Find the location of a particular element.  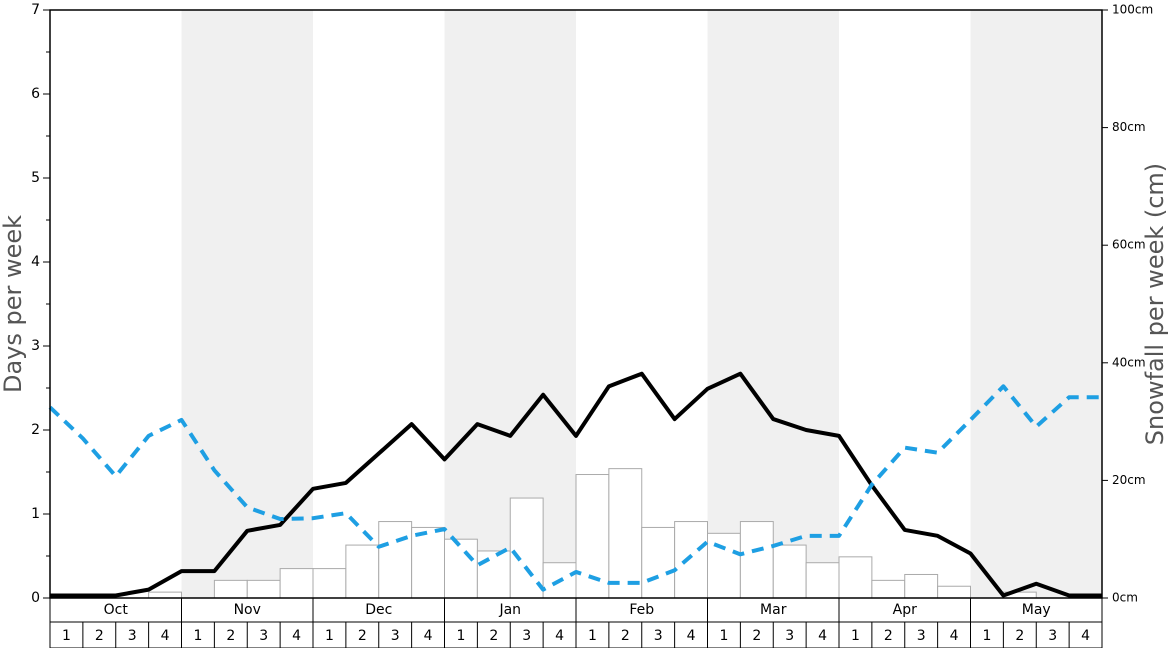

month-label: May is located at coordinates (1036, 610).